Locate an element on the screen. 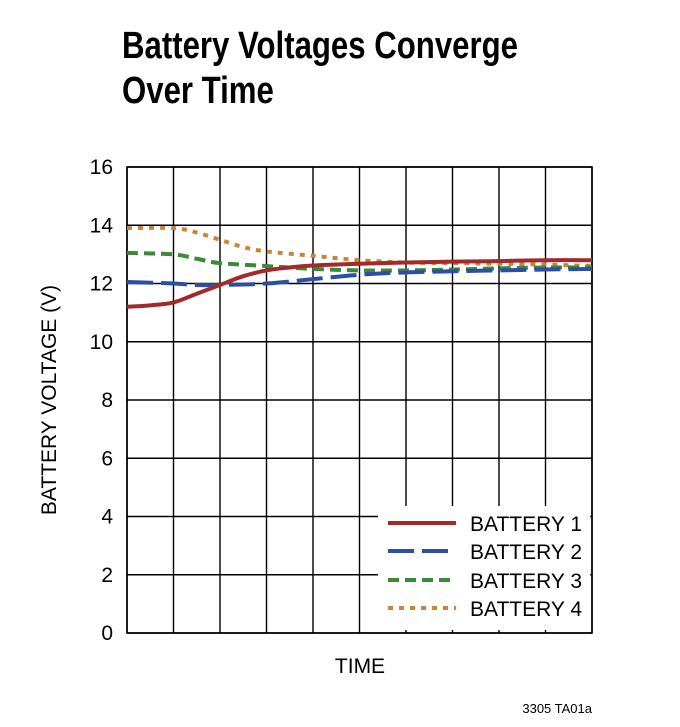 The width and height of the screenshot is (680, 727). legend-label-battery-3: BATTERY 3 is located at coordinates (526, 581).